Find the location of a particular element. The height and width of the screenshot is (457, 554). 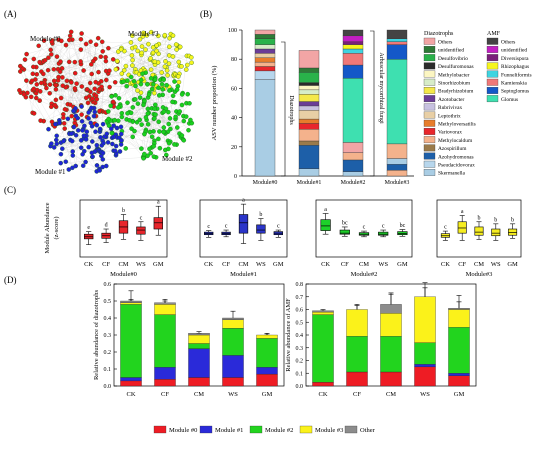

d-legend-label: Module #1 is located at coordinates (229, 430).